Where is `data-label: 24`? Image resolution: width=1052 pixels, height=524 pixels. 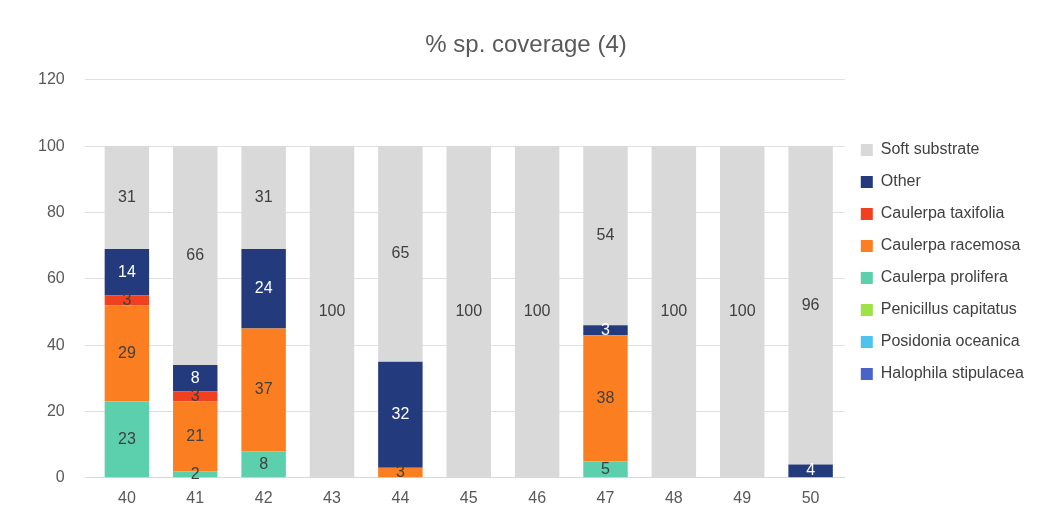 data-label: 24 is located at coordinates (263, 288).